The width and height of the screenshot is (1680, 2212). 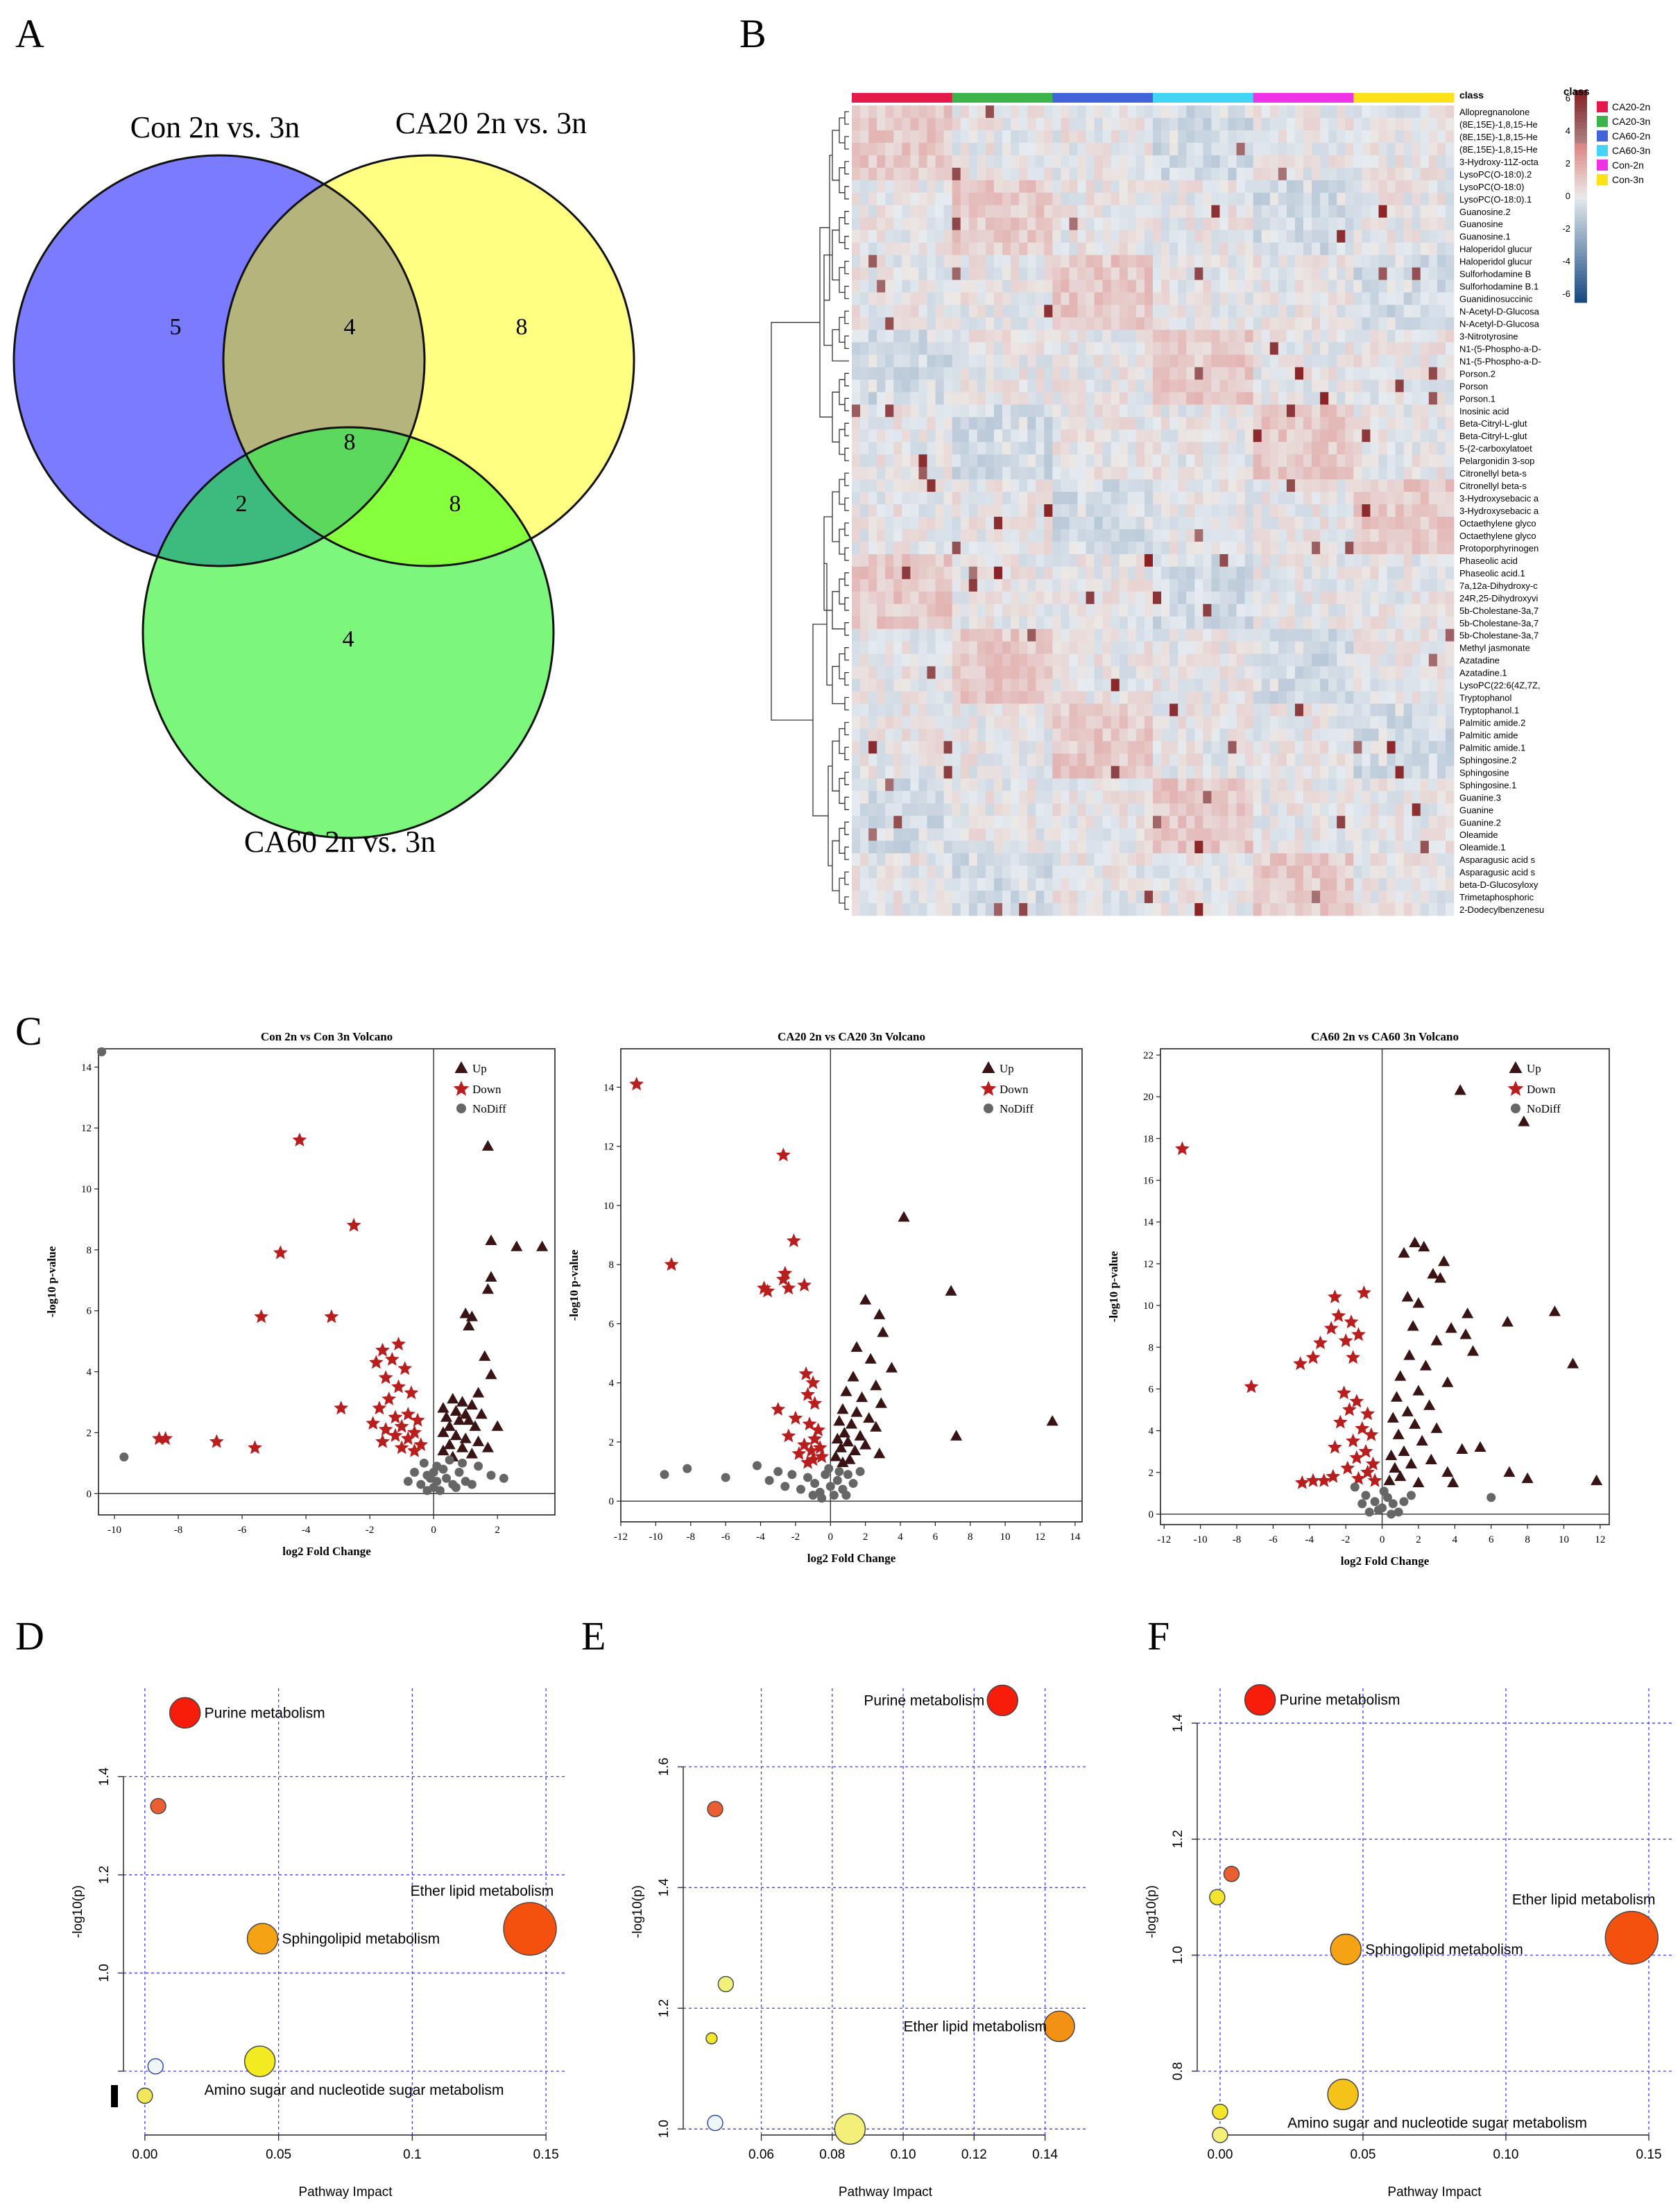 What do you see at coordinates (491, 123) in the screenshot?
I see `venn-label-ca20: CA20 2n vs. 3n` at bounding box center [491, 123].